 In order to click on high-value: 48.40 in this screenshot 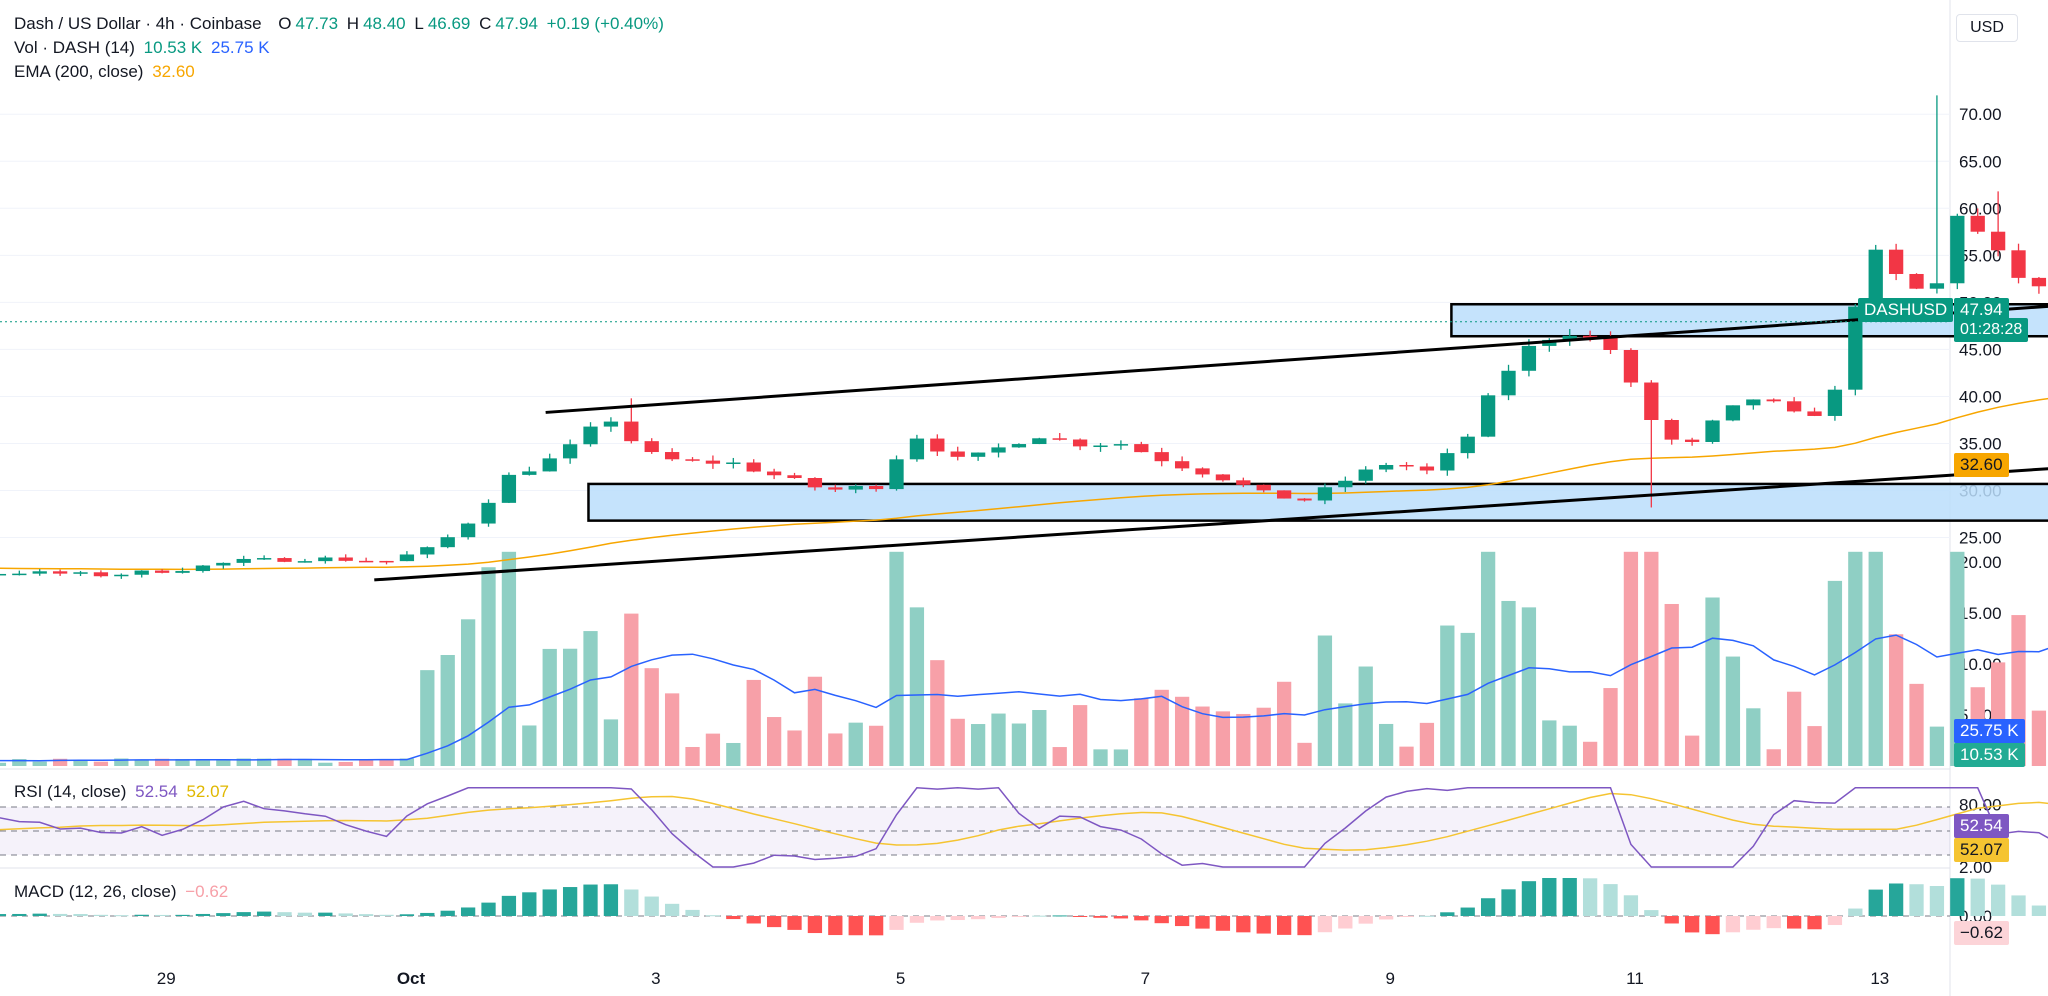, I will do `click(384, 23)`.